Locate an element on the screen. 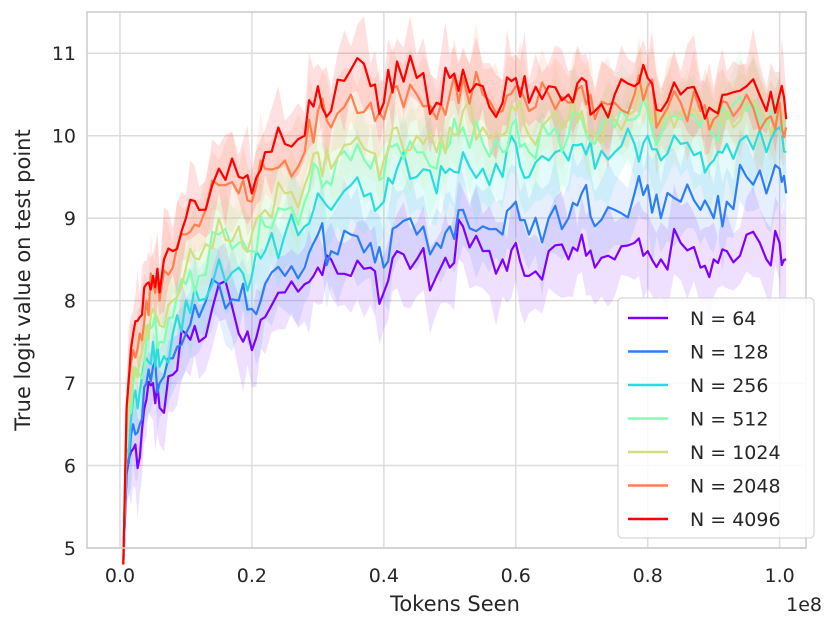  x-tick-label: 0.0 is located at coordinates (120, 576).